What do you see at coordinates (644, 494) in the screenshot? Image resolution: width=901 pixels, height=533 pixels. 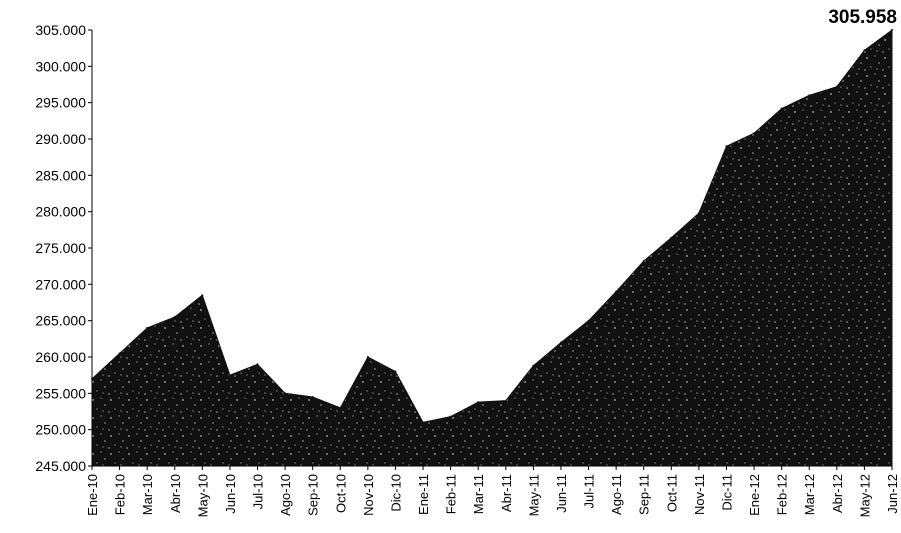 I see `x-tick-label: Sep-11` at bounding box center [644, 494].